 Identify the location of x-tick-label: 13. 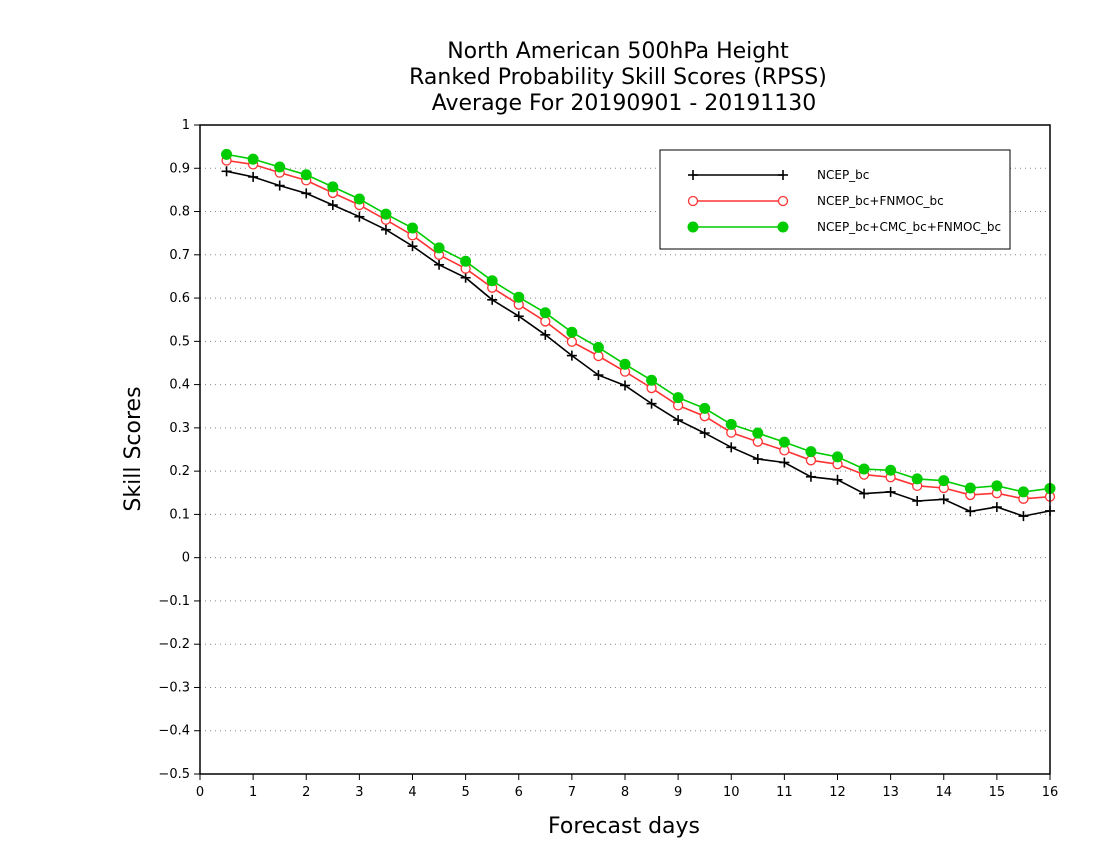
(890, 792).